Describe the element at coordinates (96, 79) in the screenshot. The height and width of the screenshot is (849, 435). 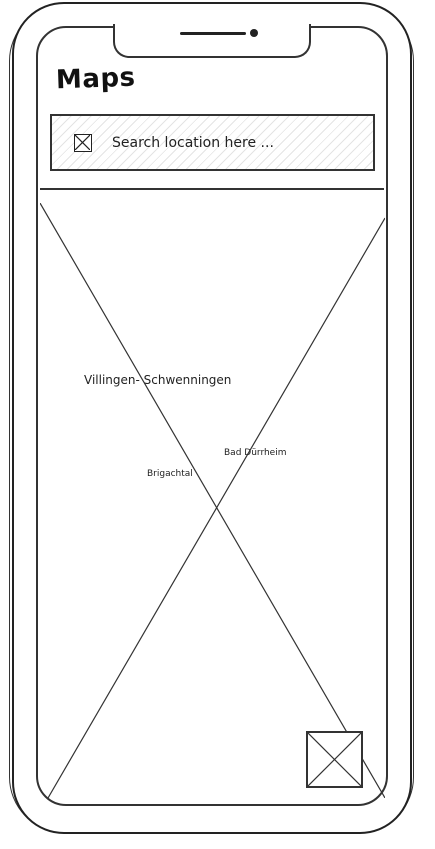
I see `page-title: Maps` at that location.